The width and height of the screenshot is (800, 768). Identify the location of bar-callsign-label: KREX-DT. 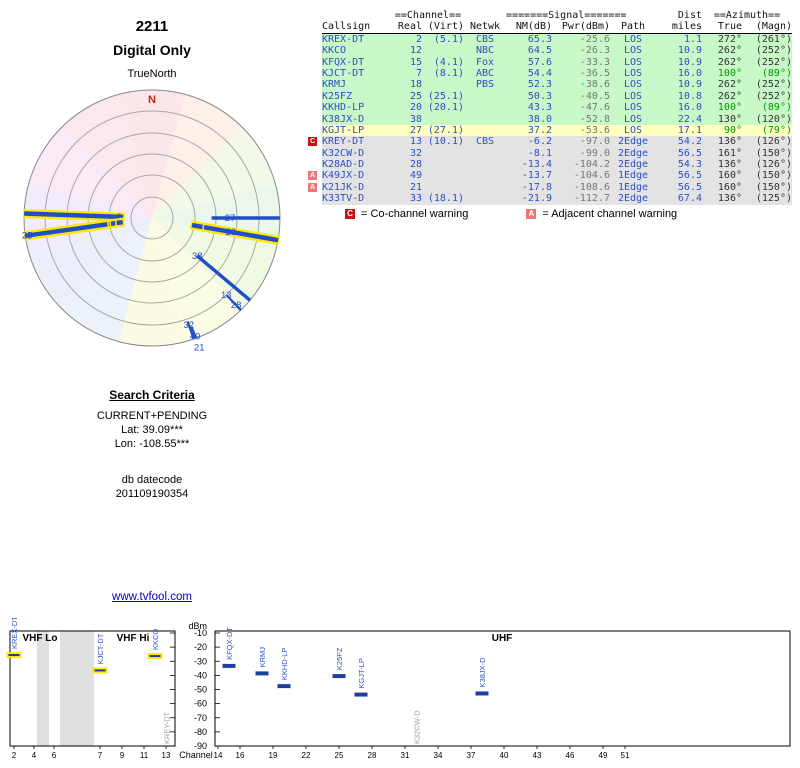
(14, 633).